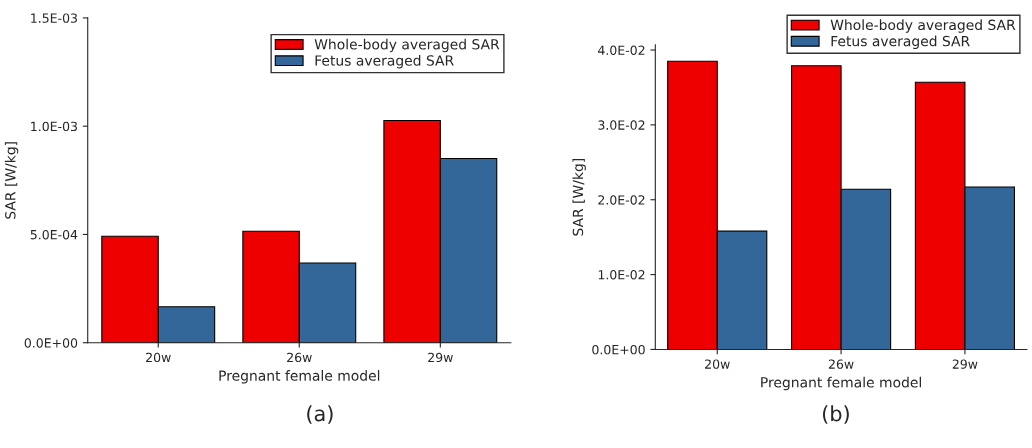  I want to click on text: (b), so click(835, 414).